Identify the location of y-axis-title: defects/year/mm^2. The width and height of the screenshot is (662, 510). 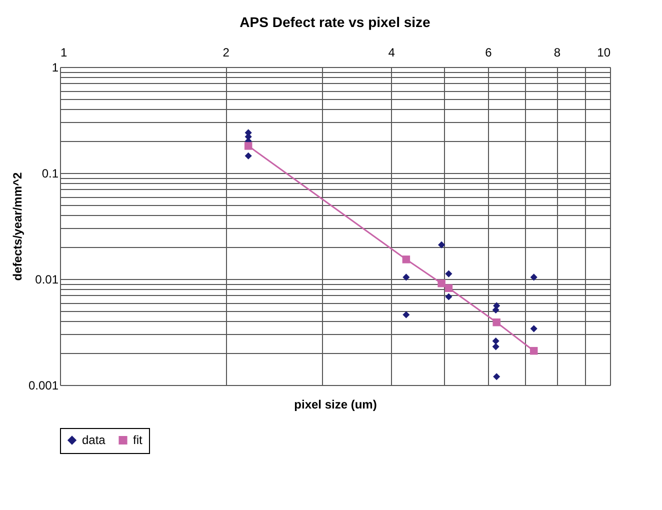
(17, 226).